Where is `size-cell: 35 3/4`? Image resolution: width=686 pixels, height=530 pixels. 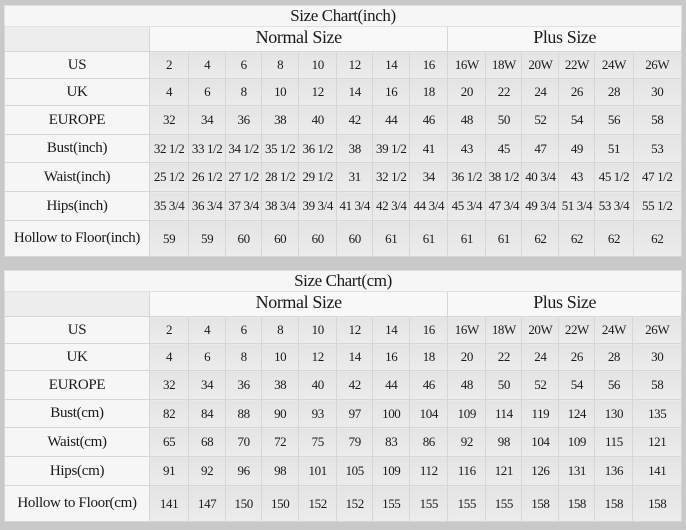 size-cell: 35 3/4 is located at coordinates (169, 206).